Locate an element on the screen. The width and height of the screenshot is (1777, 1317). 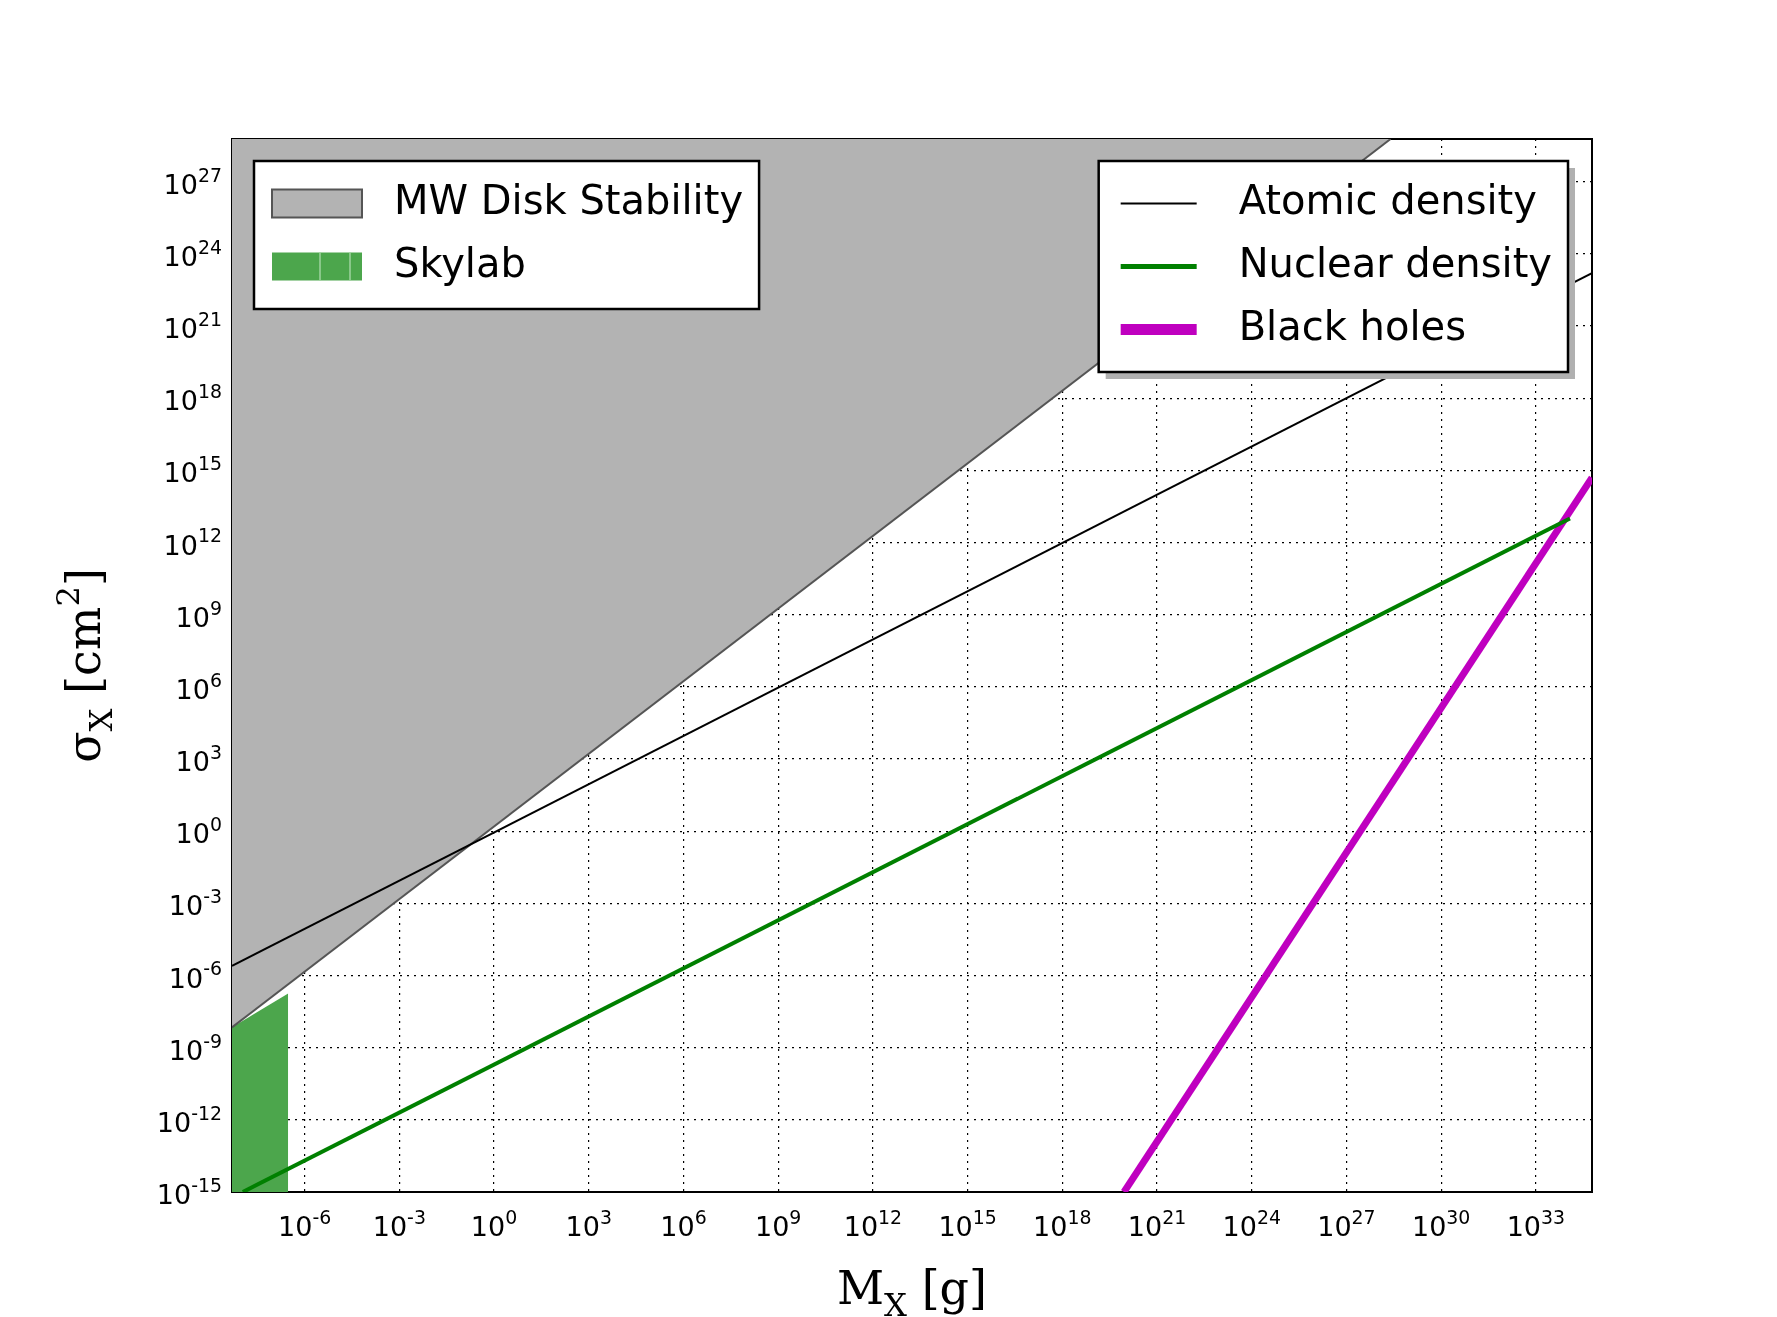
legend-label: Atomic density is located at coordinates (1387, 199).